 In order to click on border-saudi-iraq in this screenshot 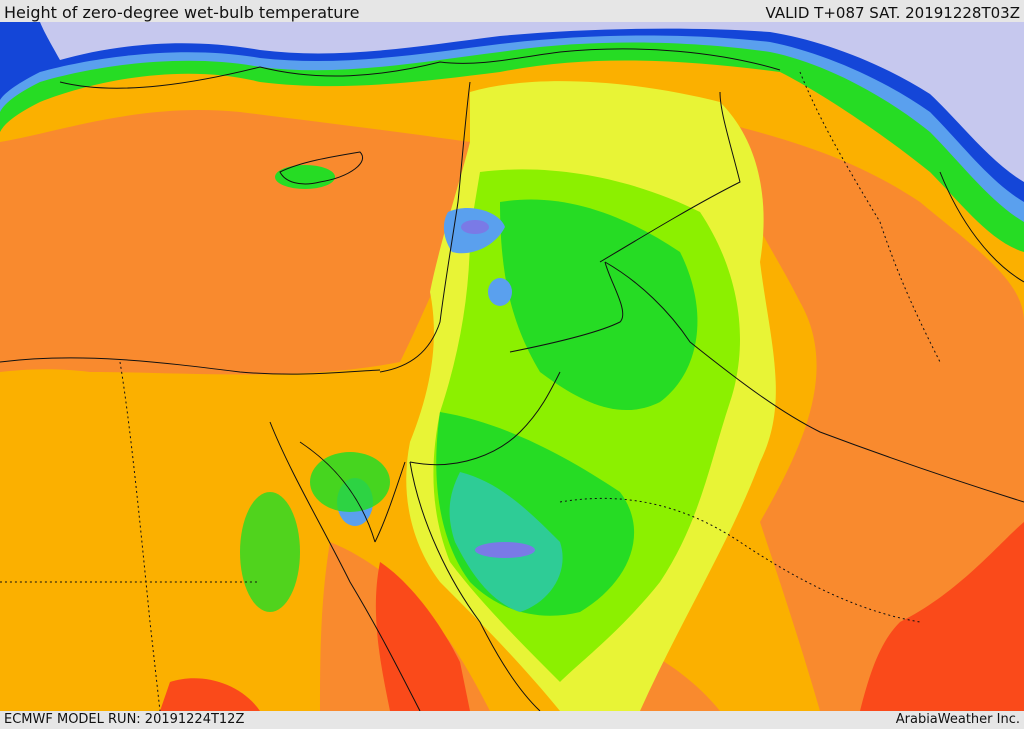, I will do `click(814, 382)`.